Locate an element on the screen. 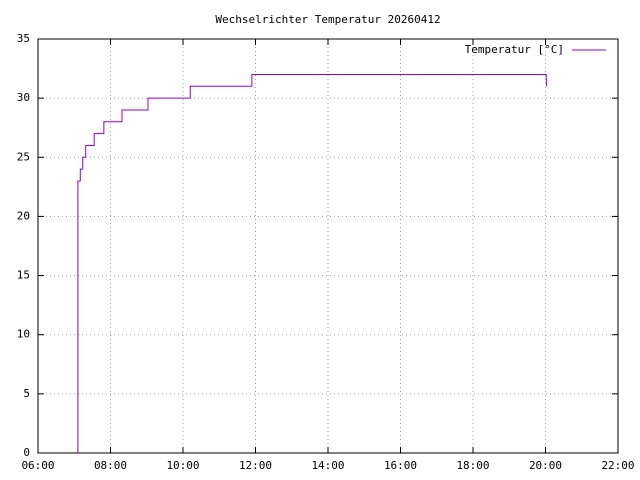 The width and height of the screenshot is (640, 480). x-tick-label: 10:00 is located at coordinates (182, 465).